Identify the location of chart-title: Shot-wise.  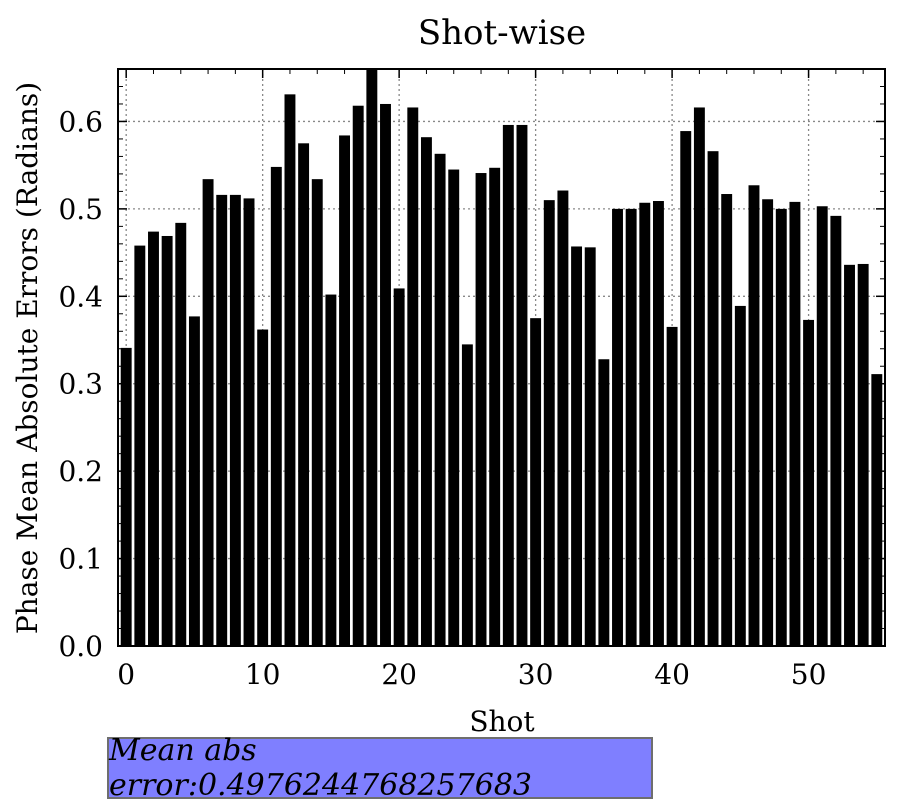
(502, 33).